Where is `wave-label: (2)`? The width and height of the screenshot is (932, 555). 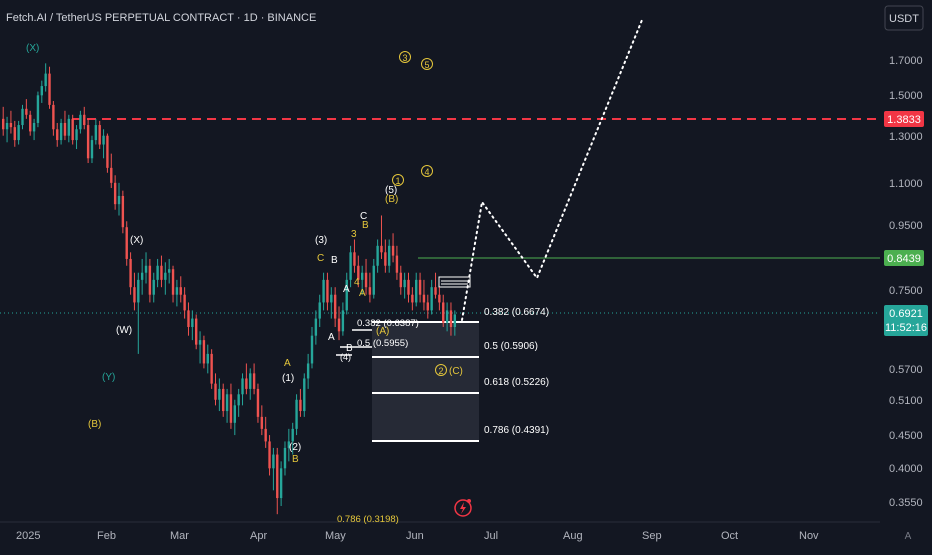
wave-label: (2) is located at coordinates (295, 447).